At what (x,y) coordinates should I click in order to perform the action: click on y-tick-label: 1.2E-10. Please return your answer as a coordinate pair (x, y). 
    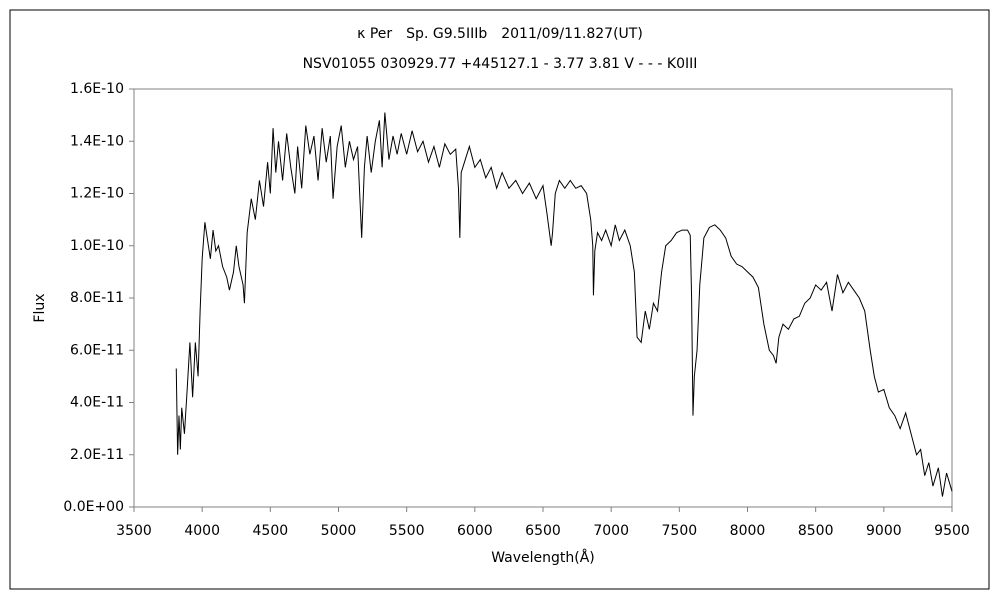
    Looking at the image, I should click on (97, 194).